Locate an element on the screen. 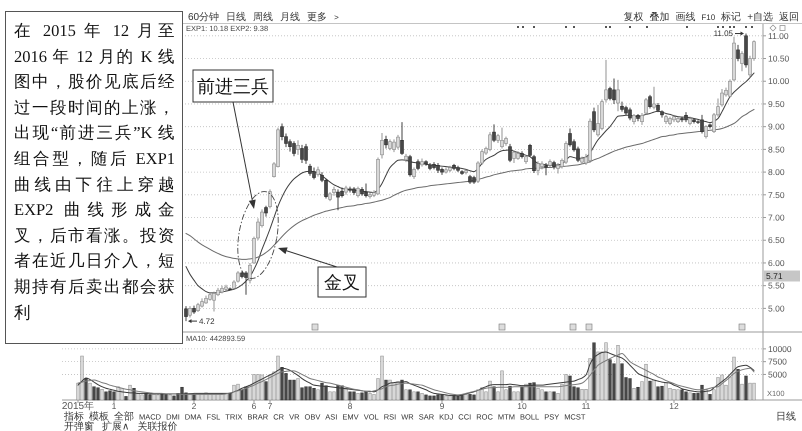 Image resolution: width=802 pixels, height=431 pixels. annotation: 11.05 is located at coordinates (724, 33).